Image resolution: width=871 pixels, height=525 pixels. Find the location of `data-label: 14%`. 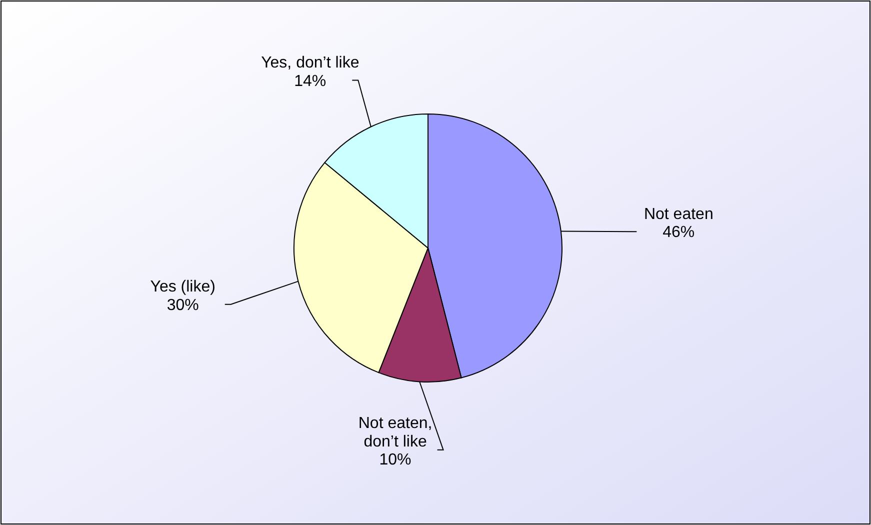

data-label: 14% is located at coordinates (310, 81).